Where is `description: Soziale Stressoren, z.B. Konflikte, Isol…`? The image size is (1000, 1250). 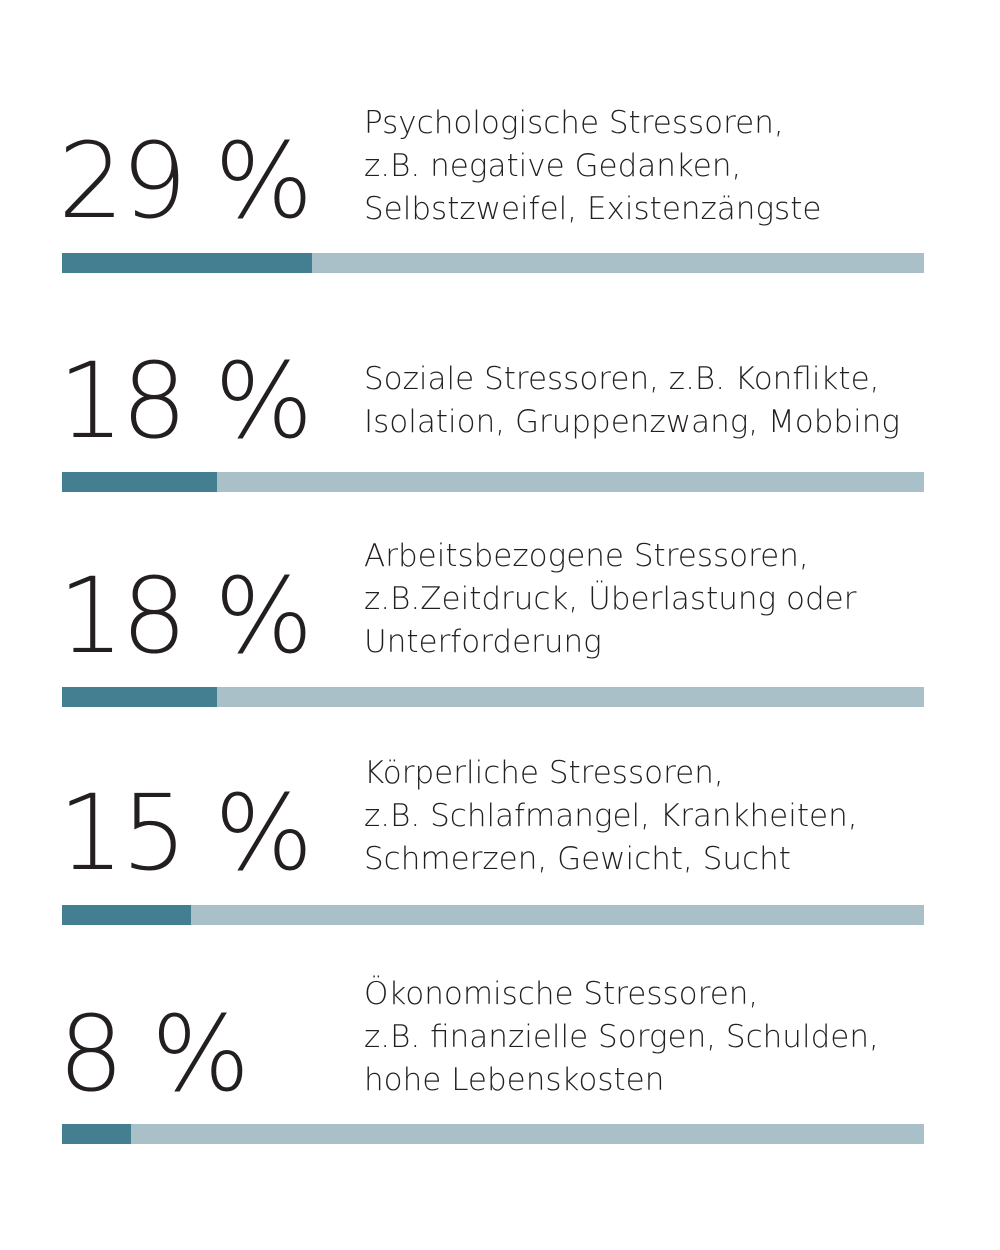
description: Soziale Stressoren, z.B. Konflikte, Isol… is located at coordinates (654, 401).